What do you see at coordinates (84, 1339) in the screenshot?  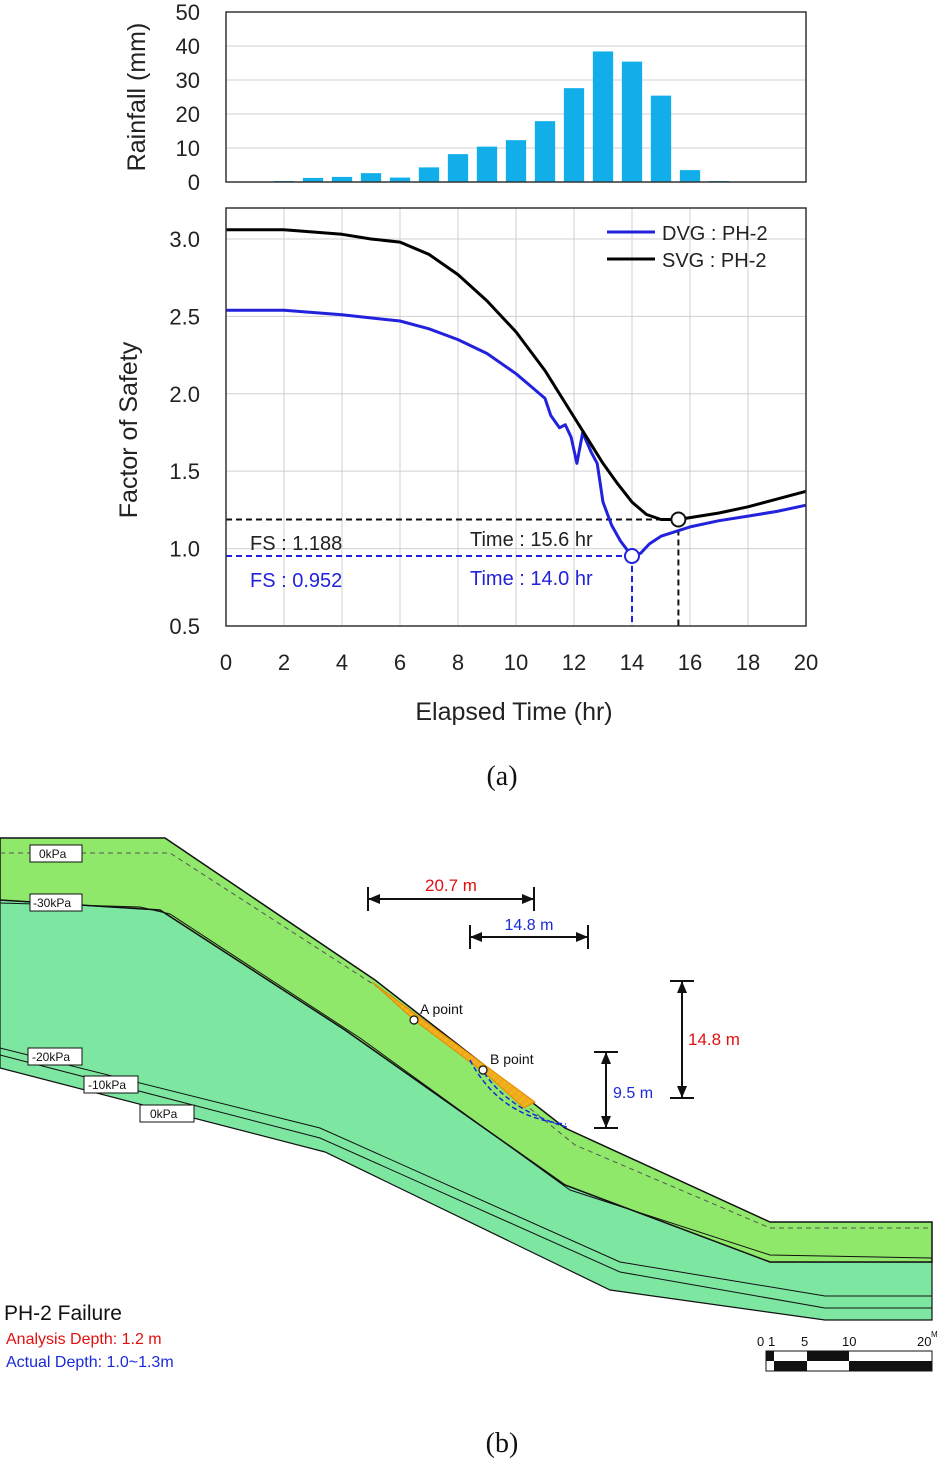 I see `analysis-depth-text: Analysis Depth: 1.2 m` at bounding box center [84, 1339].